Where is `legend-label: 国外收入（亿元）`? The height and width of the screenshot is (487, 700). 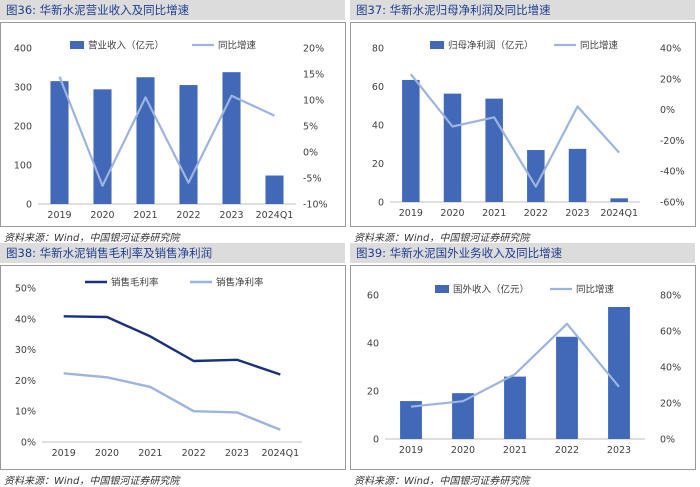
legend-label: 国外收入（亿元） is located at coordinates (491, 290).